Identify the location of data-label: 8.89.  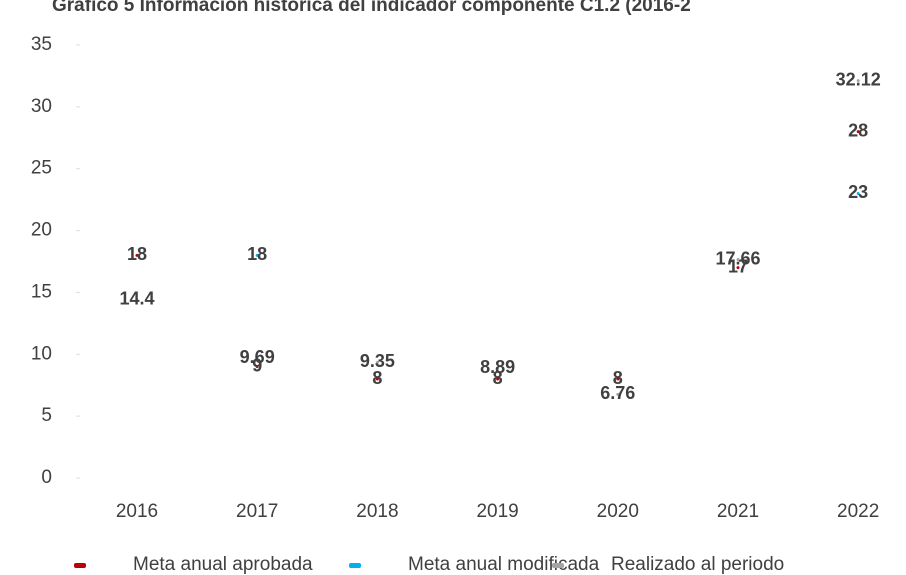
(497, 367).